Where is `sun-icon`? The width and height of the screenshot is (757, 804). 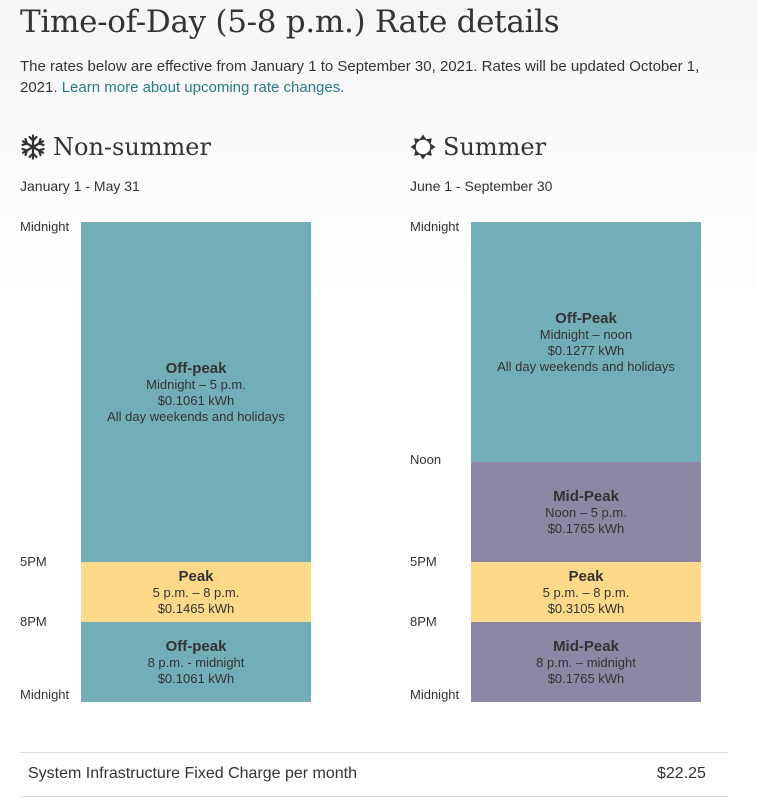
sun-icon is located at coordinates (423, 147).